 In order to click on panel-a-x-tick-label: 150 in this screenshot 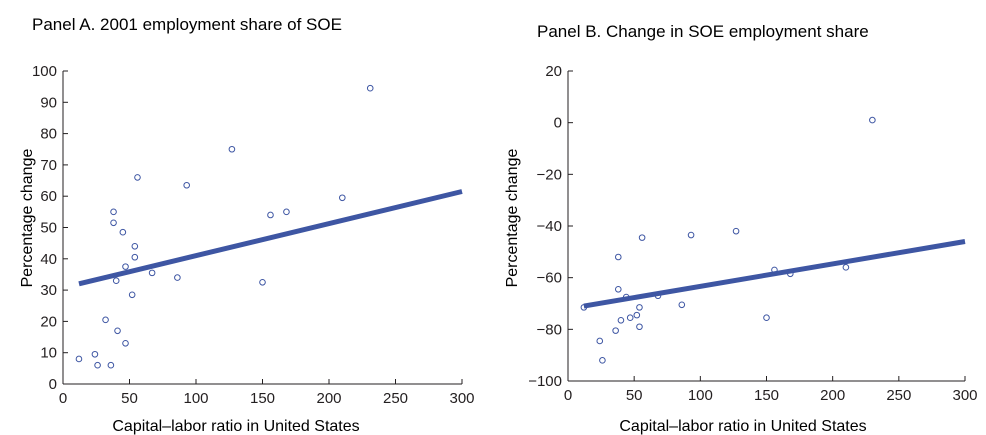, I will do `click(262, 398)`.